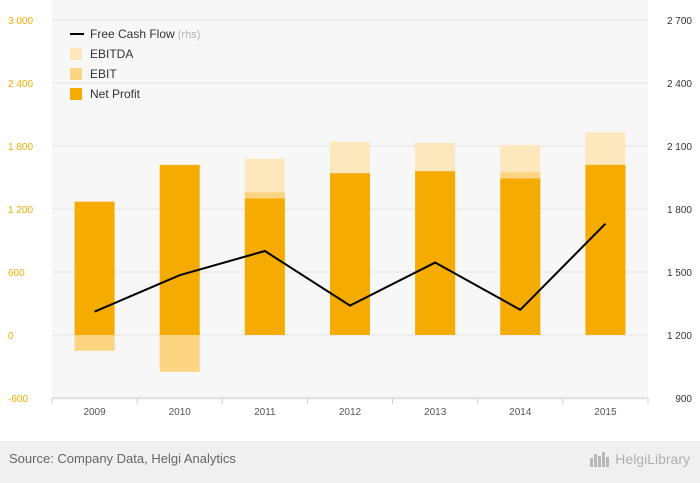  I want to click on source-text: Source: Company Data, Helgi Analytics, so click(122, 458).